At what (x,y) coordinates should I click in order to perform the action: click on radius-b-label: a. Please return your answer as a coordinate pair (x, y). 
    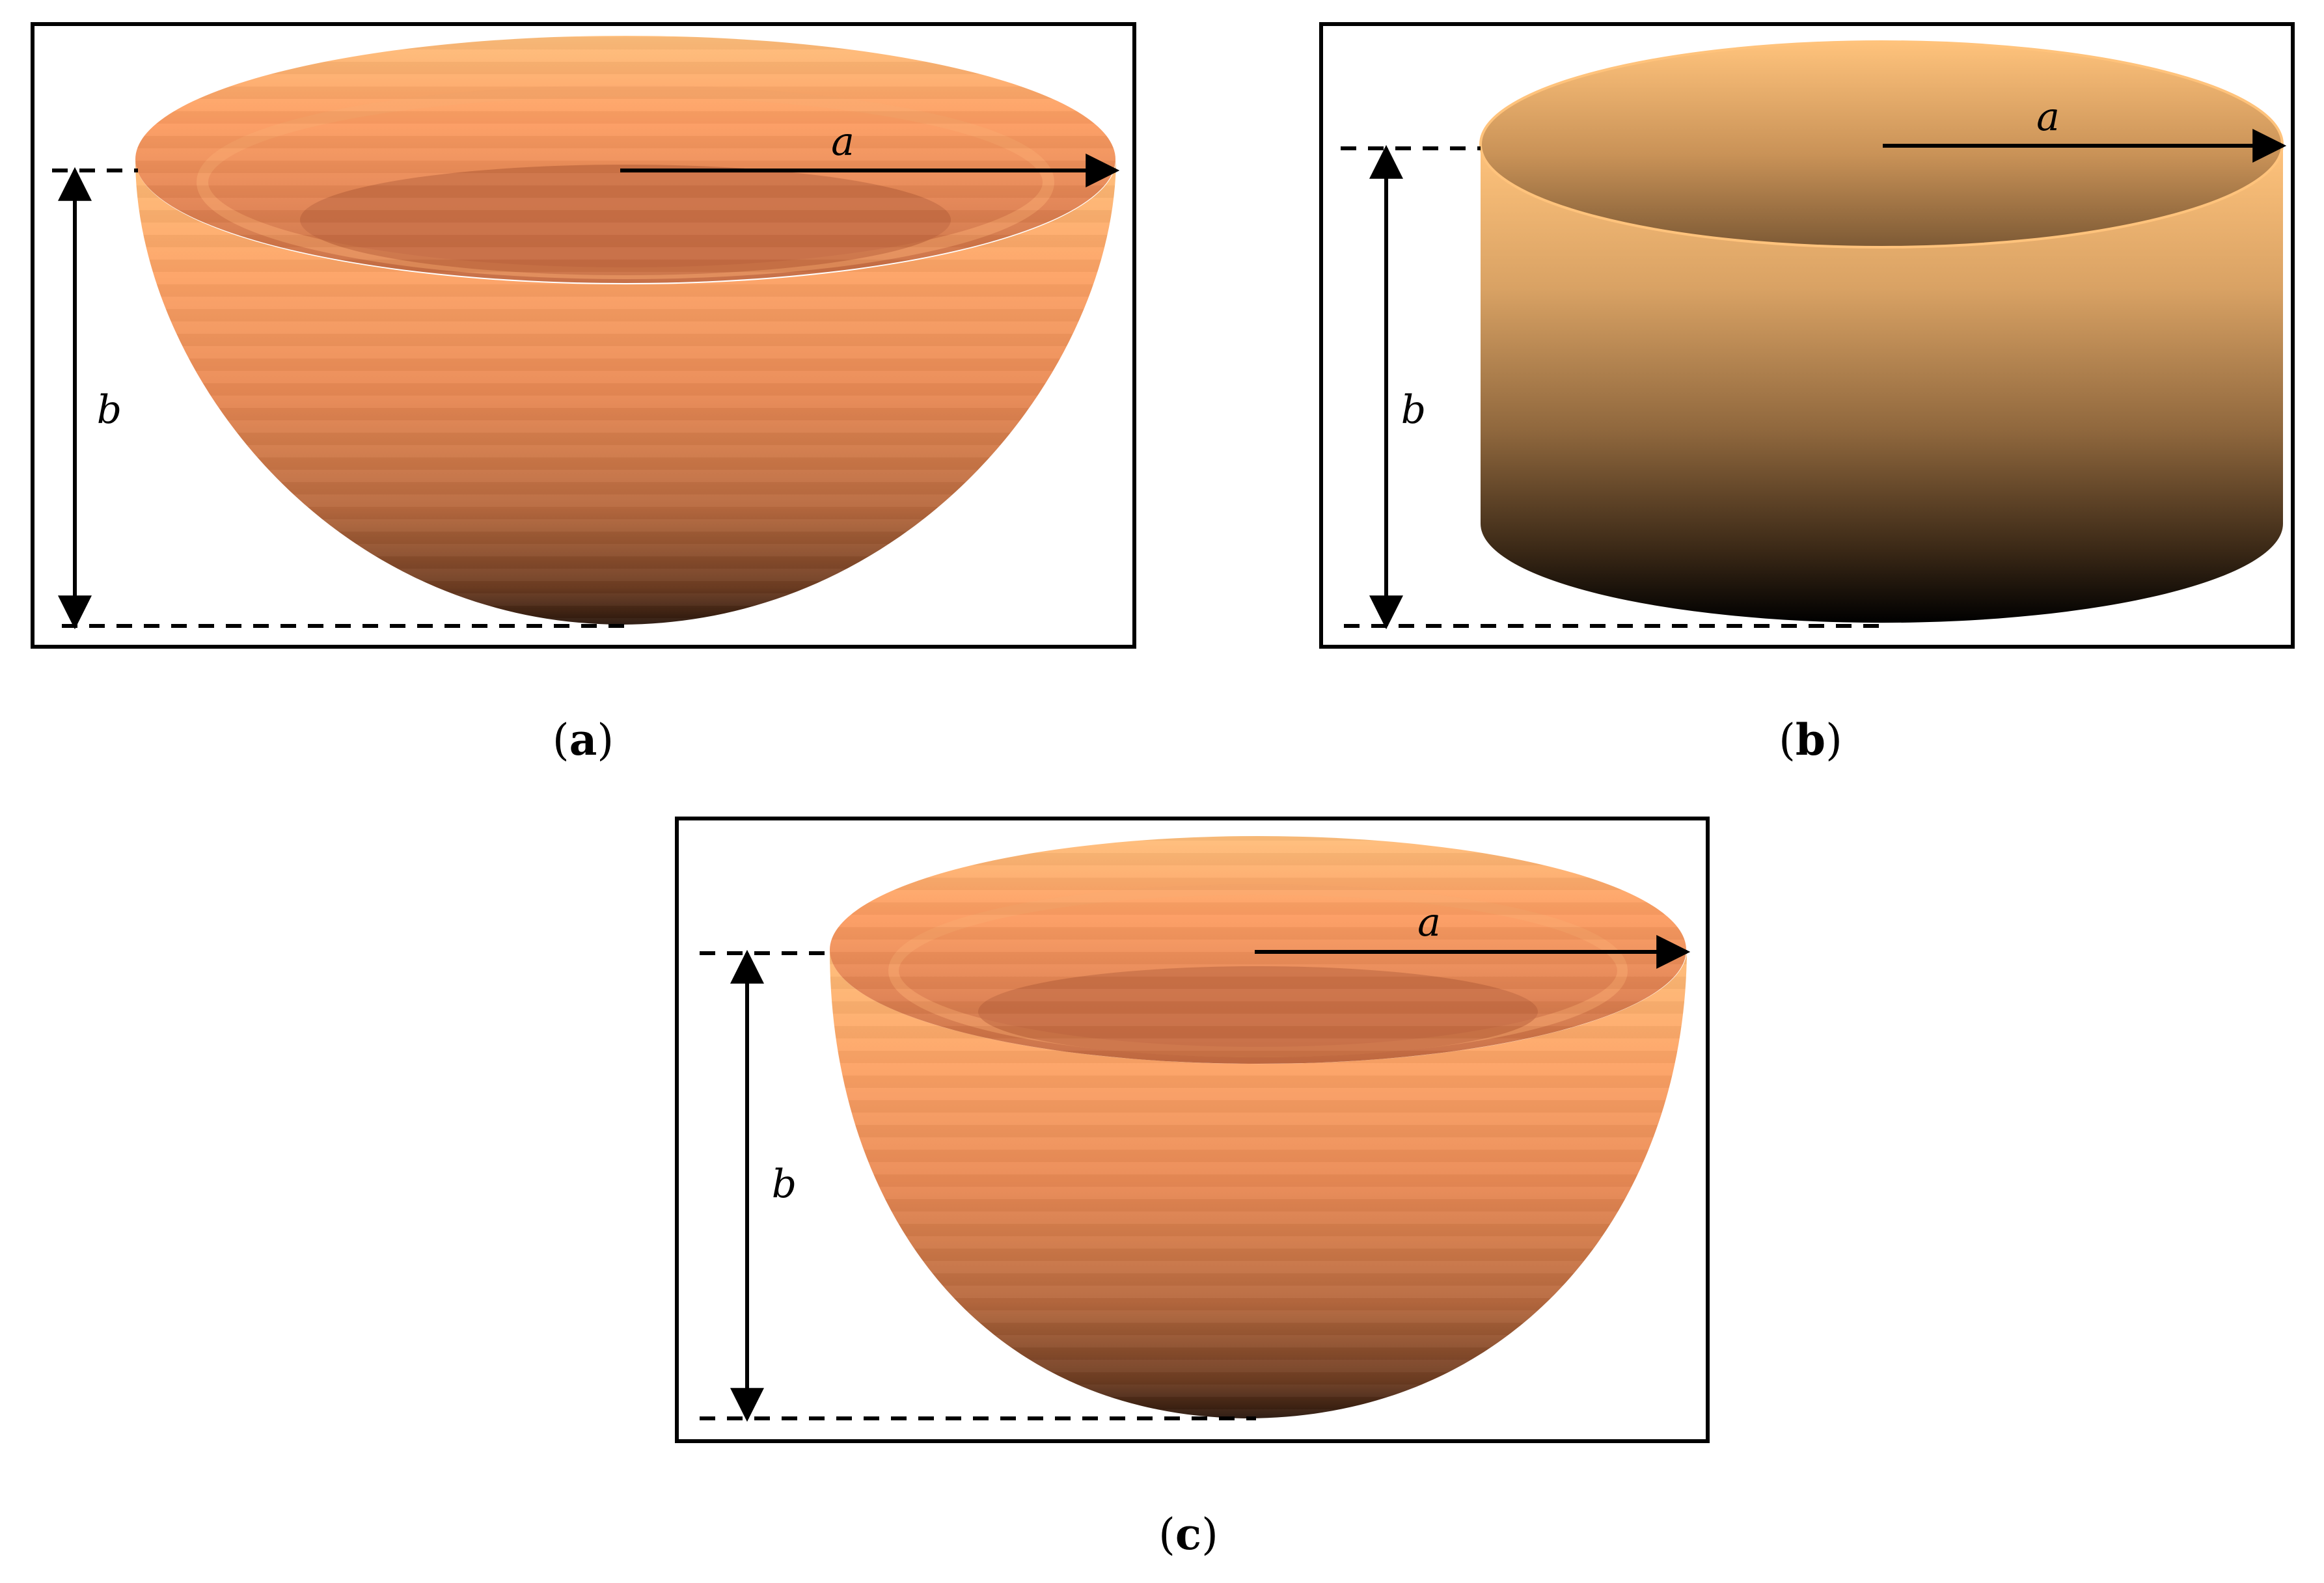
    Looking at the image, I should click on (2048, 117).